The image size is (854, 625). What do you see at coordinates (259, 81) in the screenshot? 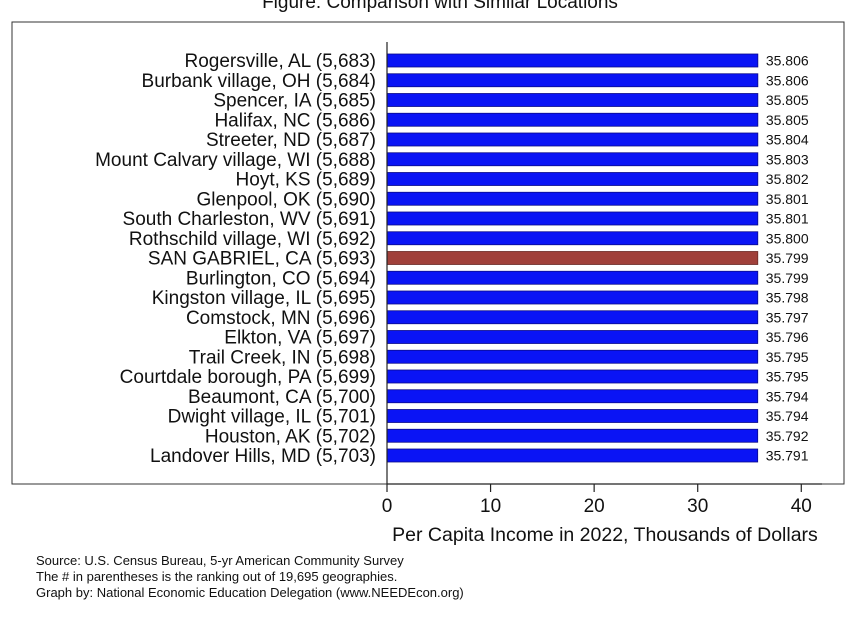
I see `category-label: Burbank village, OH (5,684)` at bounding box center [259, 81].